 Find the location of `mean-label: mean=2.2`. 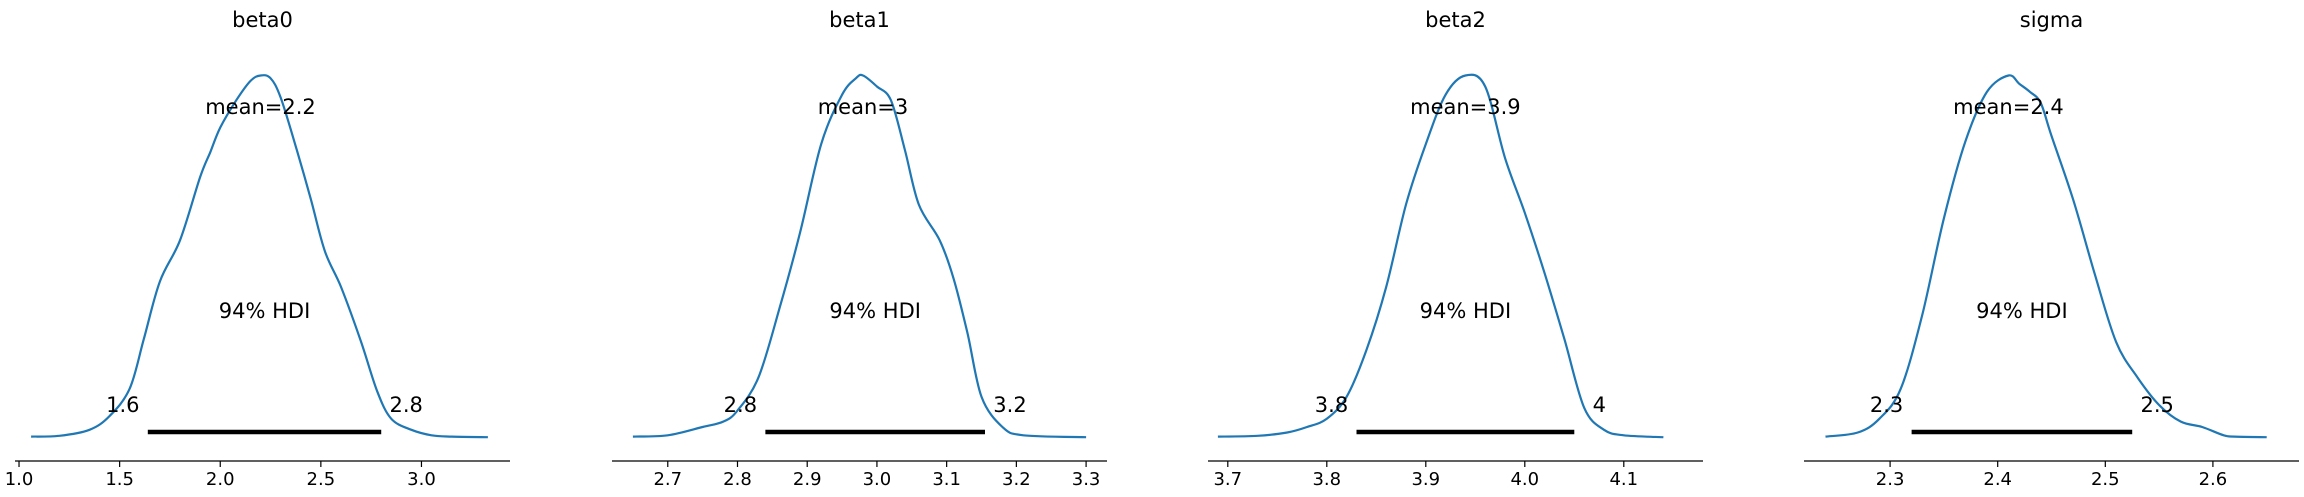

mean-label: mean=2.2 is located at coordinates (260, 107).